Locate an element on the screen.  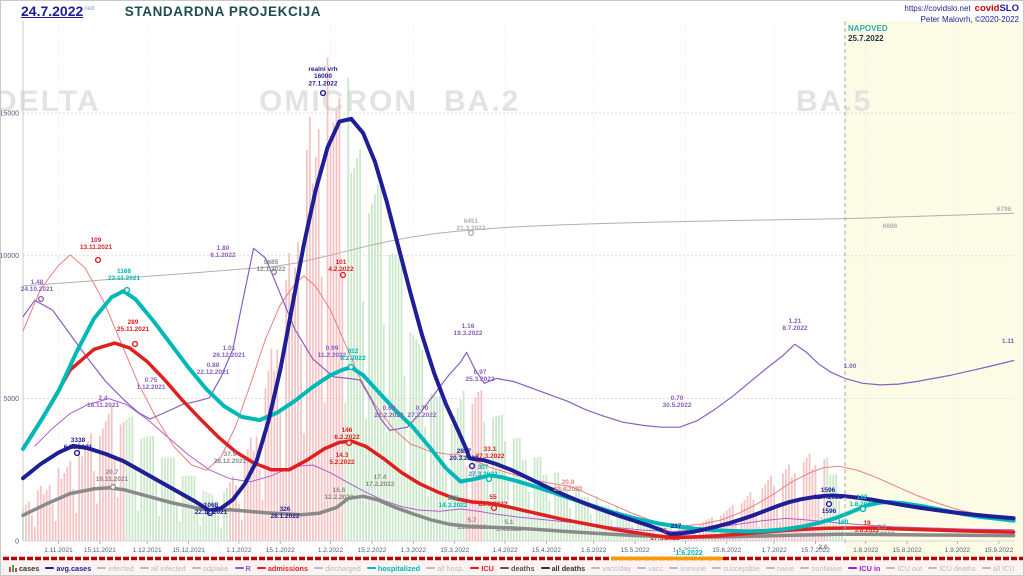
legend-item-hospitalized: hospitalized is located at coordinates (393, 568).